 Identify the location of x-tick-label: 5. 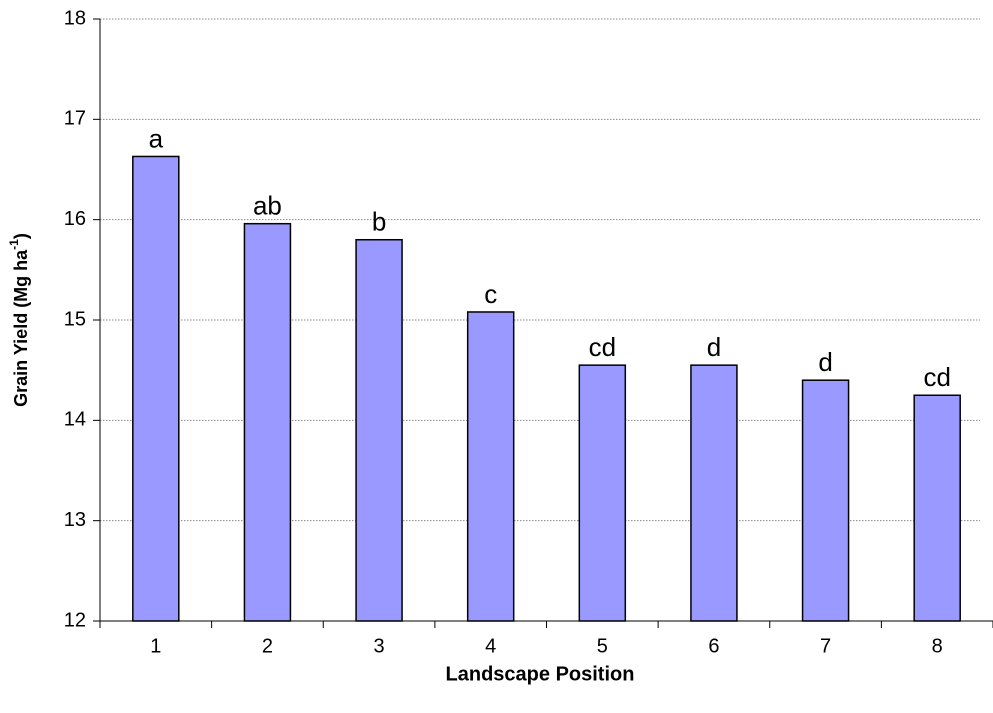
(602, 646).